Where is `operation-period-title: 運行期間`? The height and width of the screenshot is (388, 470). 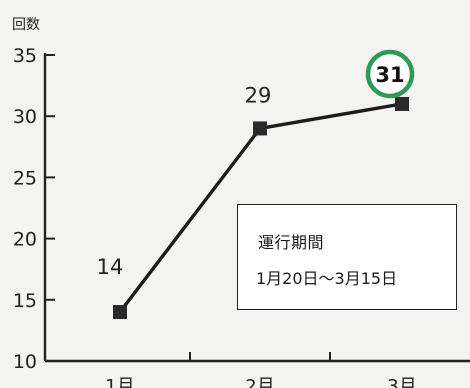
operation-period-title: 運行期間 is located at coordinates (291, 242).